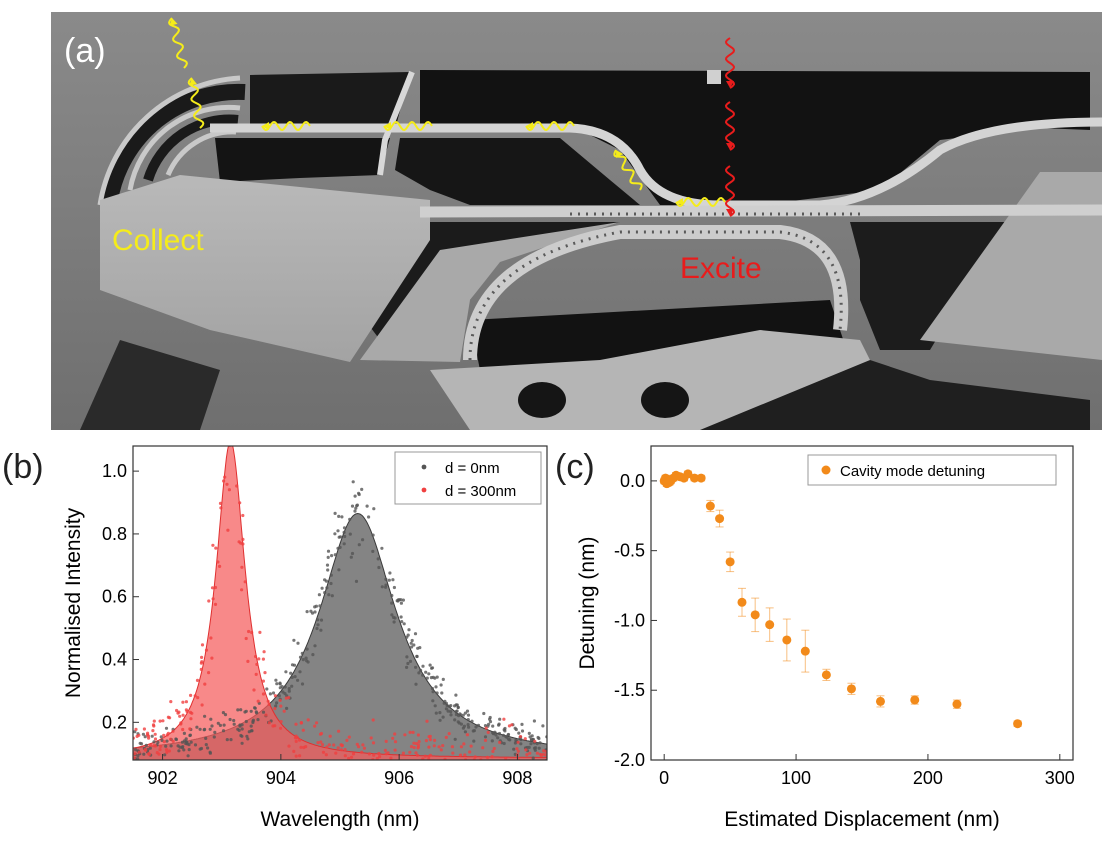 This screenshot has height=849, width=1104. I want to click on excite-arrows, so click(730, 127).